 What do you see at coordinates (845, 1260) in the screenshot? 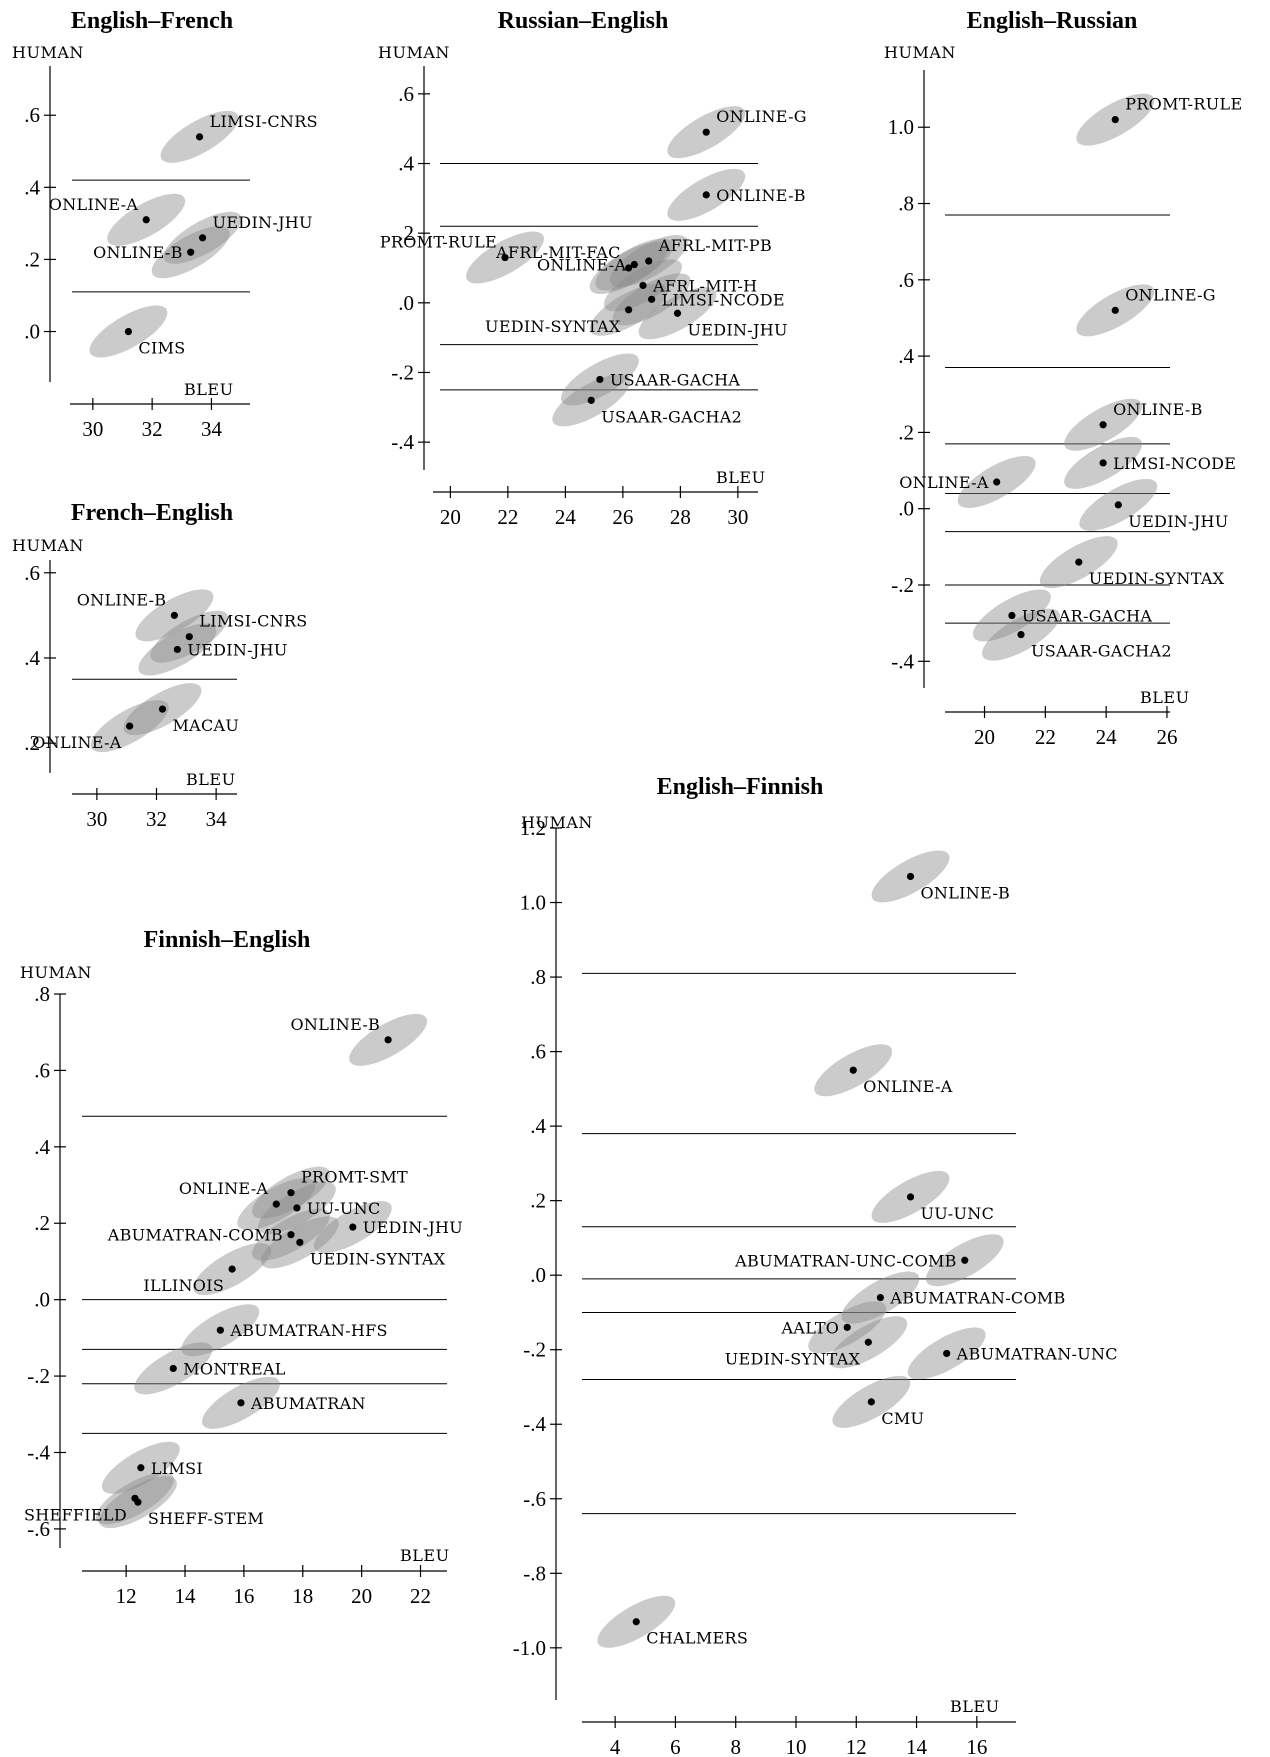
I see `point-label: ABUMATRAN-UNC-COMB` at bounding box center [845, 1260].